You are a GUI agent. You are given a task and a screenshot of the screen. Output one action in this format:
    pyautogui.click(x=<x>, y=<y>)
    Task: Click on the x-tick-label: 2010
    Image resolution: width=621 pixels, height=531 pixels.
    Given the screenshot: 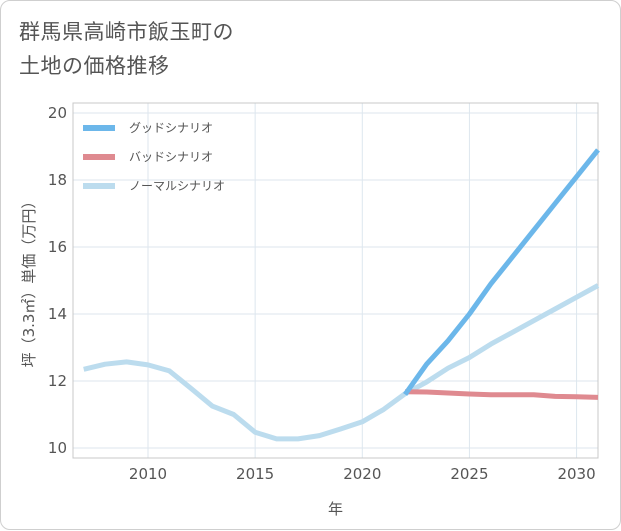 What is the action you would take?
    pyautogui.click(x=148, y=474)
    